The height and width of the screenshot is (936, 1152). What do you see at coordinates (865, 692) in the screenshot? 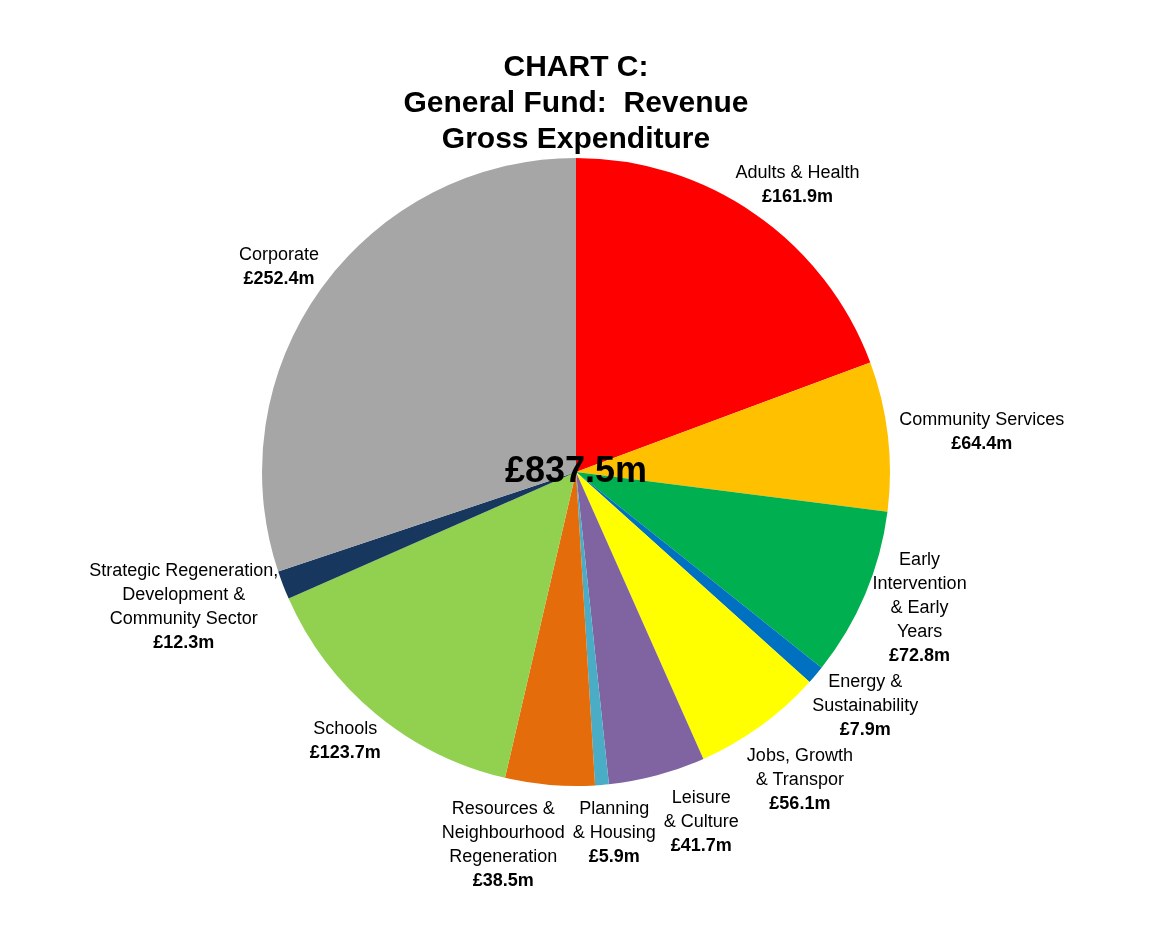
I see `slice-label: Energy & Sustainability` at bounding box center [865, 692].